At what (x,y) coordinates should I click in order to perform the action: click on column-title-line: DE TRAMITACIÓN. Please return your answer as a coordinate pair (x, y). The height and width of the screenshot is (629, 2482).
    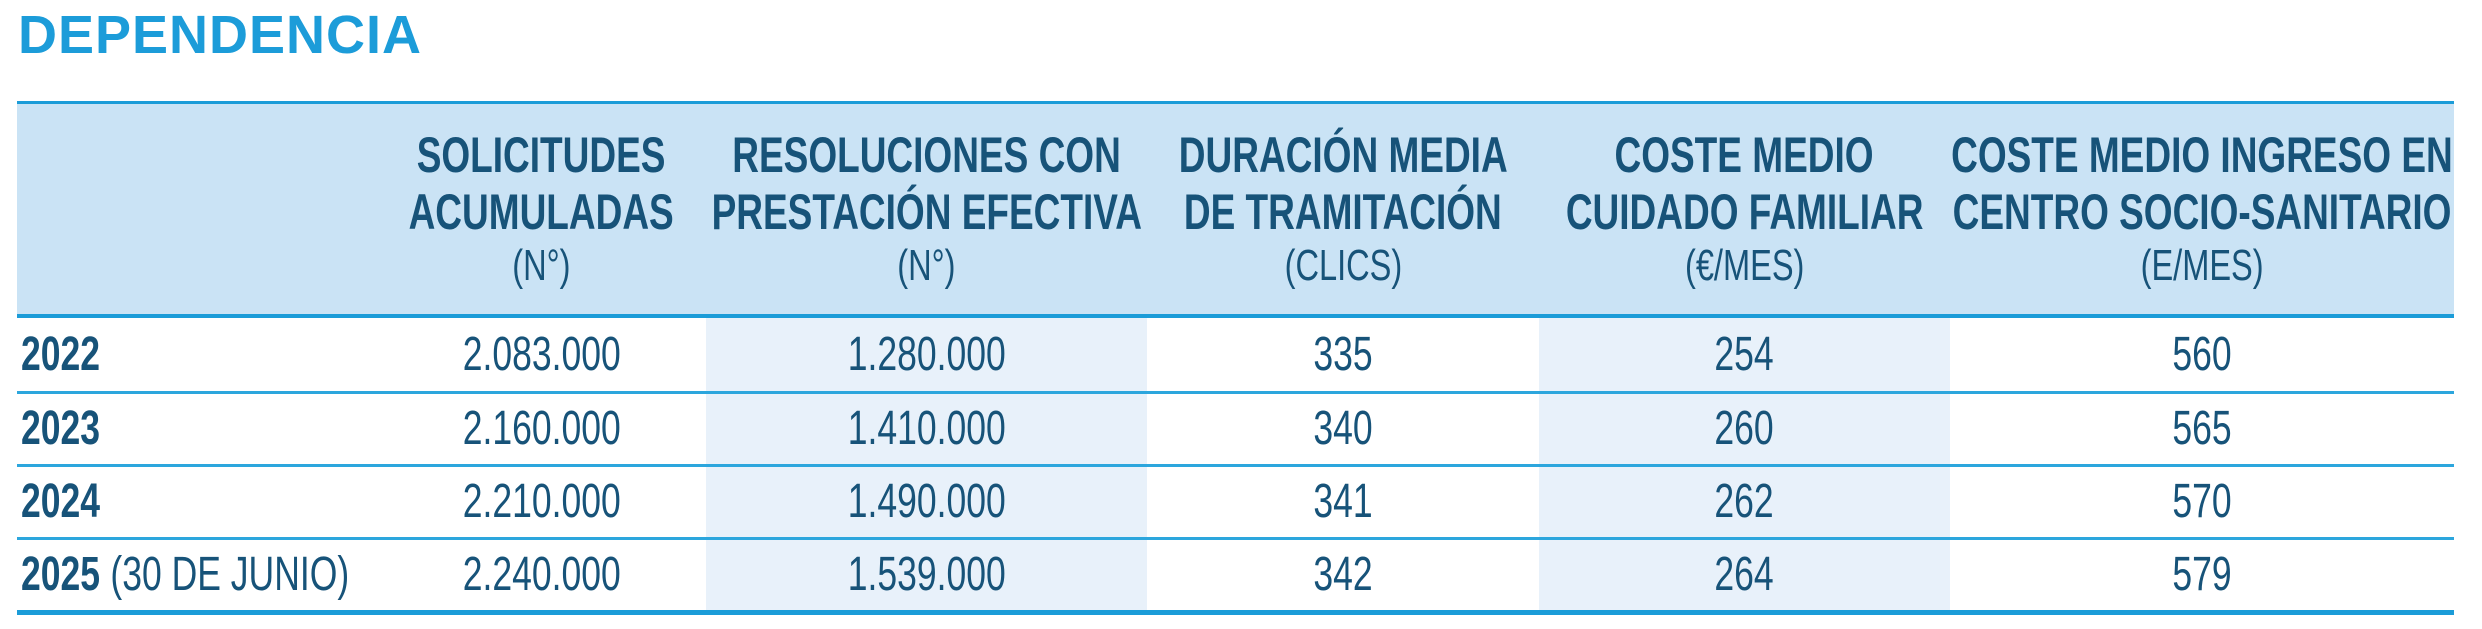
    Looking at the image, I should click on (1343, 212).